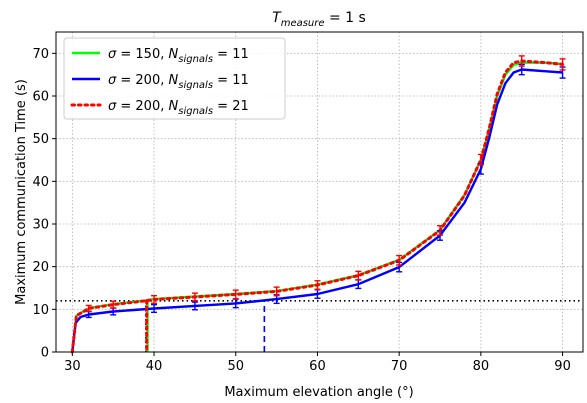 The width and height of the screenshot is (587, 403). What do you see at coordinates (303, 23) in the screenshot?
I see `title-sub: measure` at bounding box center [303, 23].